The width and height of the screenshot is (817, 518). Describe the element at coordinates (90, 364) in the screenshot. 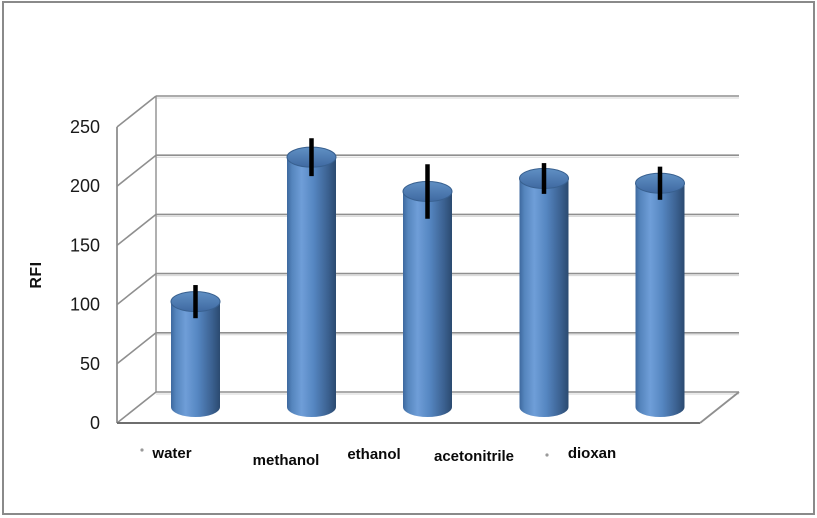

I see `y-tick-label-50: 50` at that location.